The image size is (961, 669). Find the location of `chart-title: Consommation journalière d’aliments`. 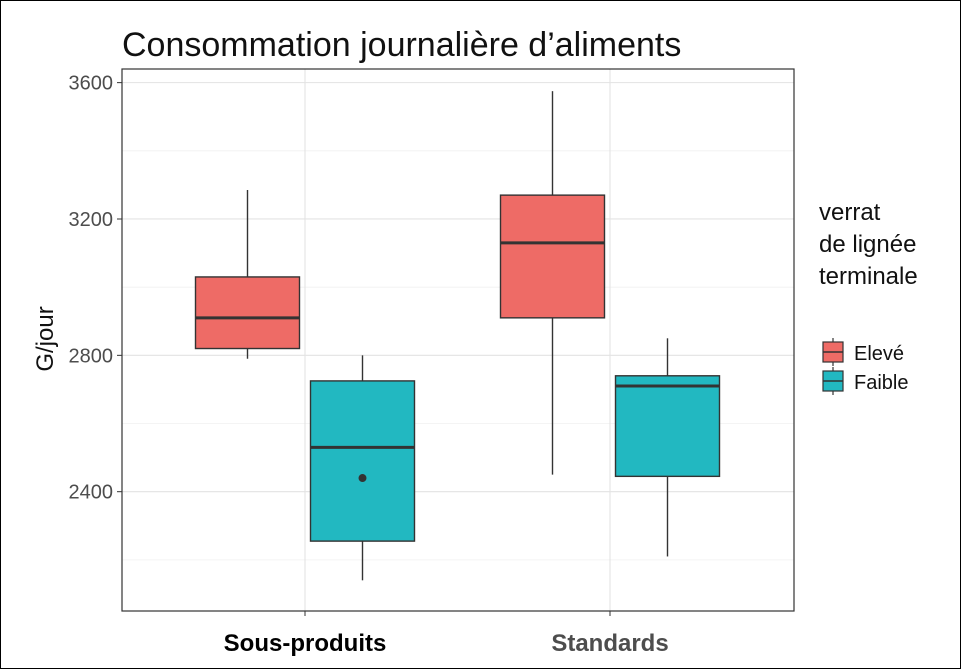

chart-title: Consommation journalière d’aliments is located at coordinates (401, 45).